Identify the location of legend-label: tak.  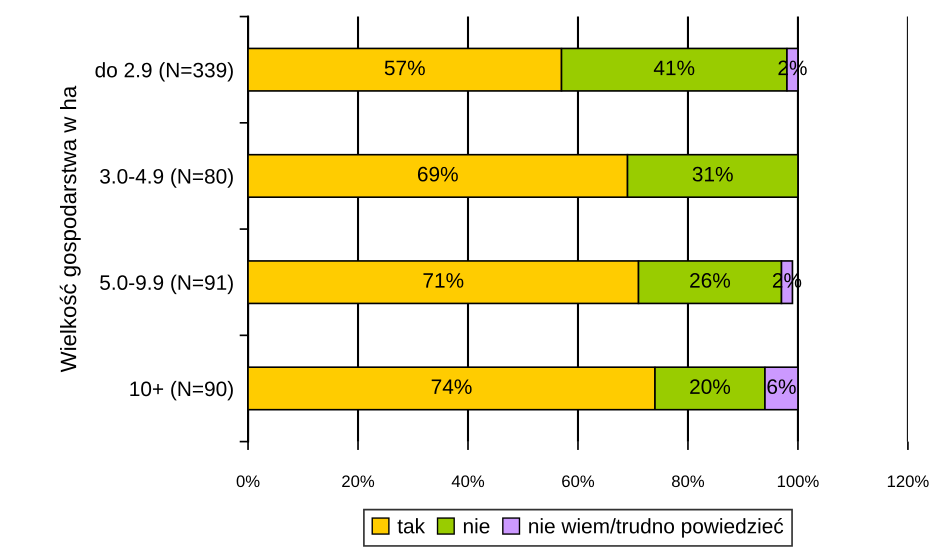
(412, 526).